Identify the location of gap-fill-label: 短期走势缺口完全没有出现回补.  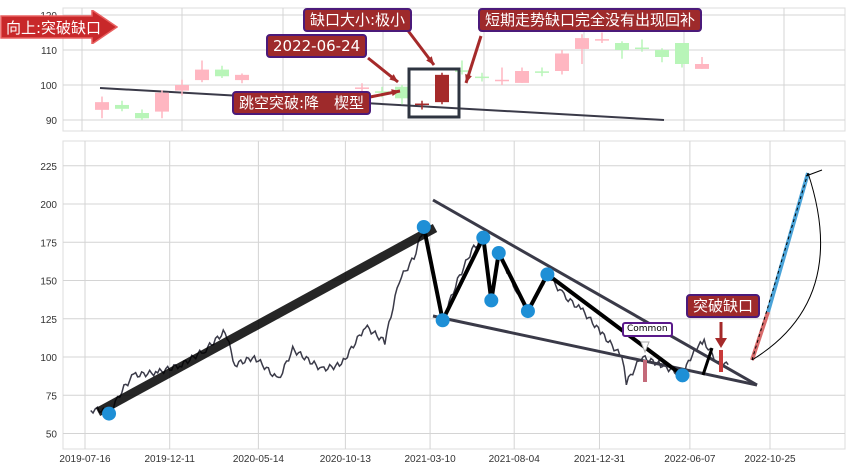
(590, 20).